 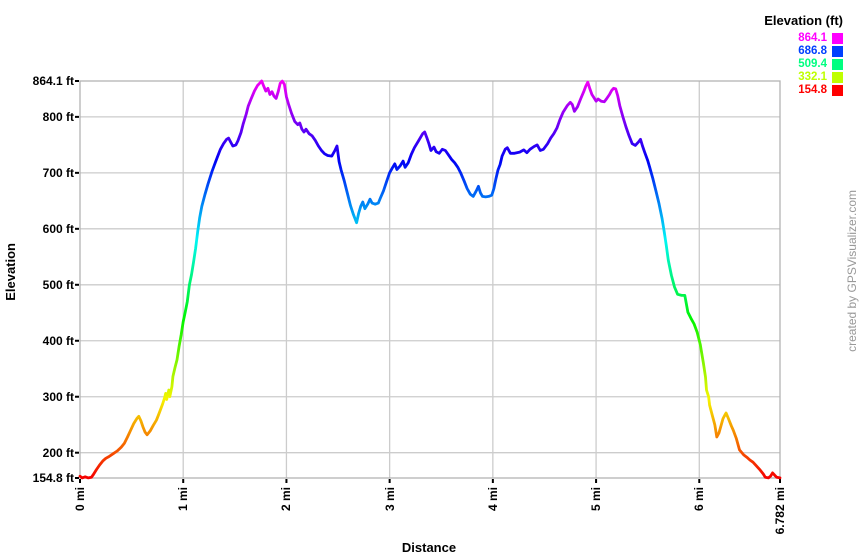 I want to click on x-tick-label: 4 mi, so click(x=492, y=499).